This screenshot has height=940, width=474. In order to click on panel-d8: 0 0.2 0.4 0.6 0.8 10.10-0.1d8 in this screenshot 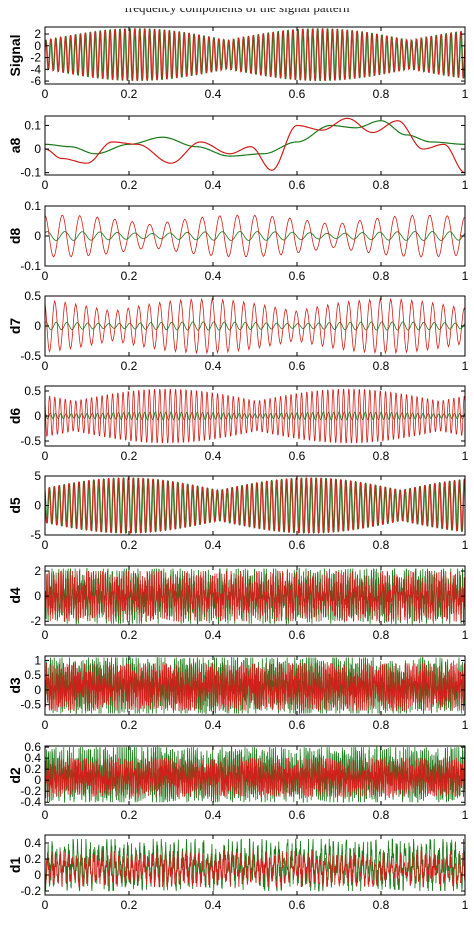, I will do `click(238, 241)`.